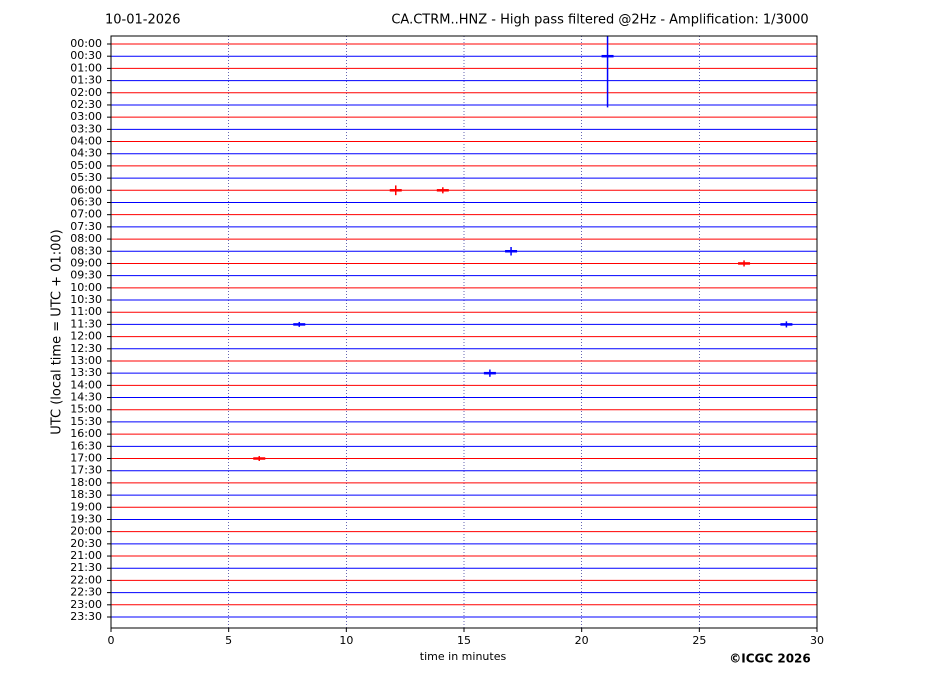 This screenshot has height=696, width=927. Describe the element at coordinates (57, 331) in the screenshot. I see `y-axis-label: UTC (local time = UTC + 01:00)` at that location.